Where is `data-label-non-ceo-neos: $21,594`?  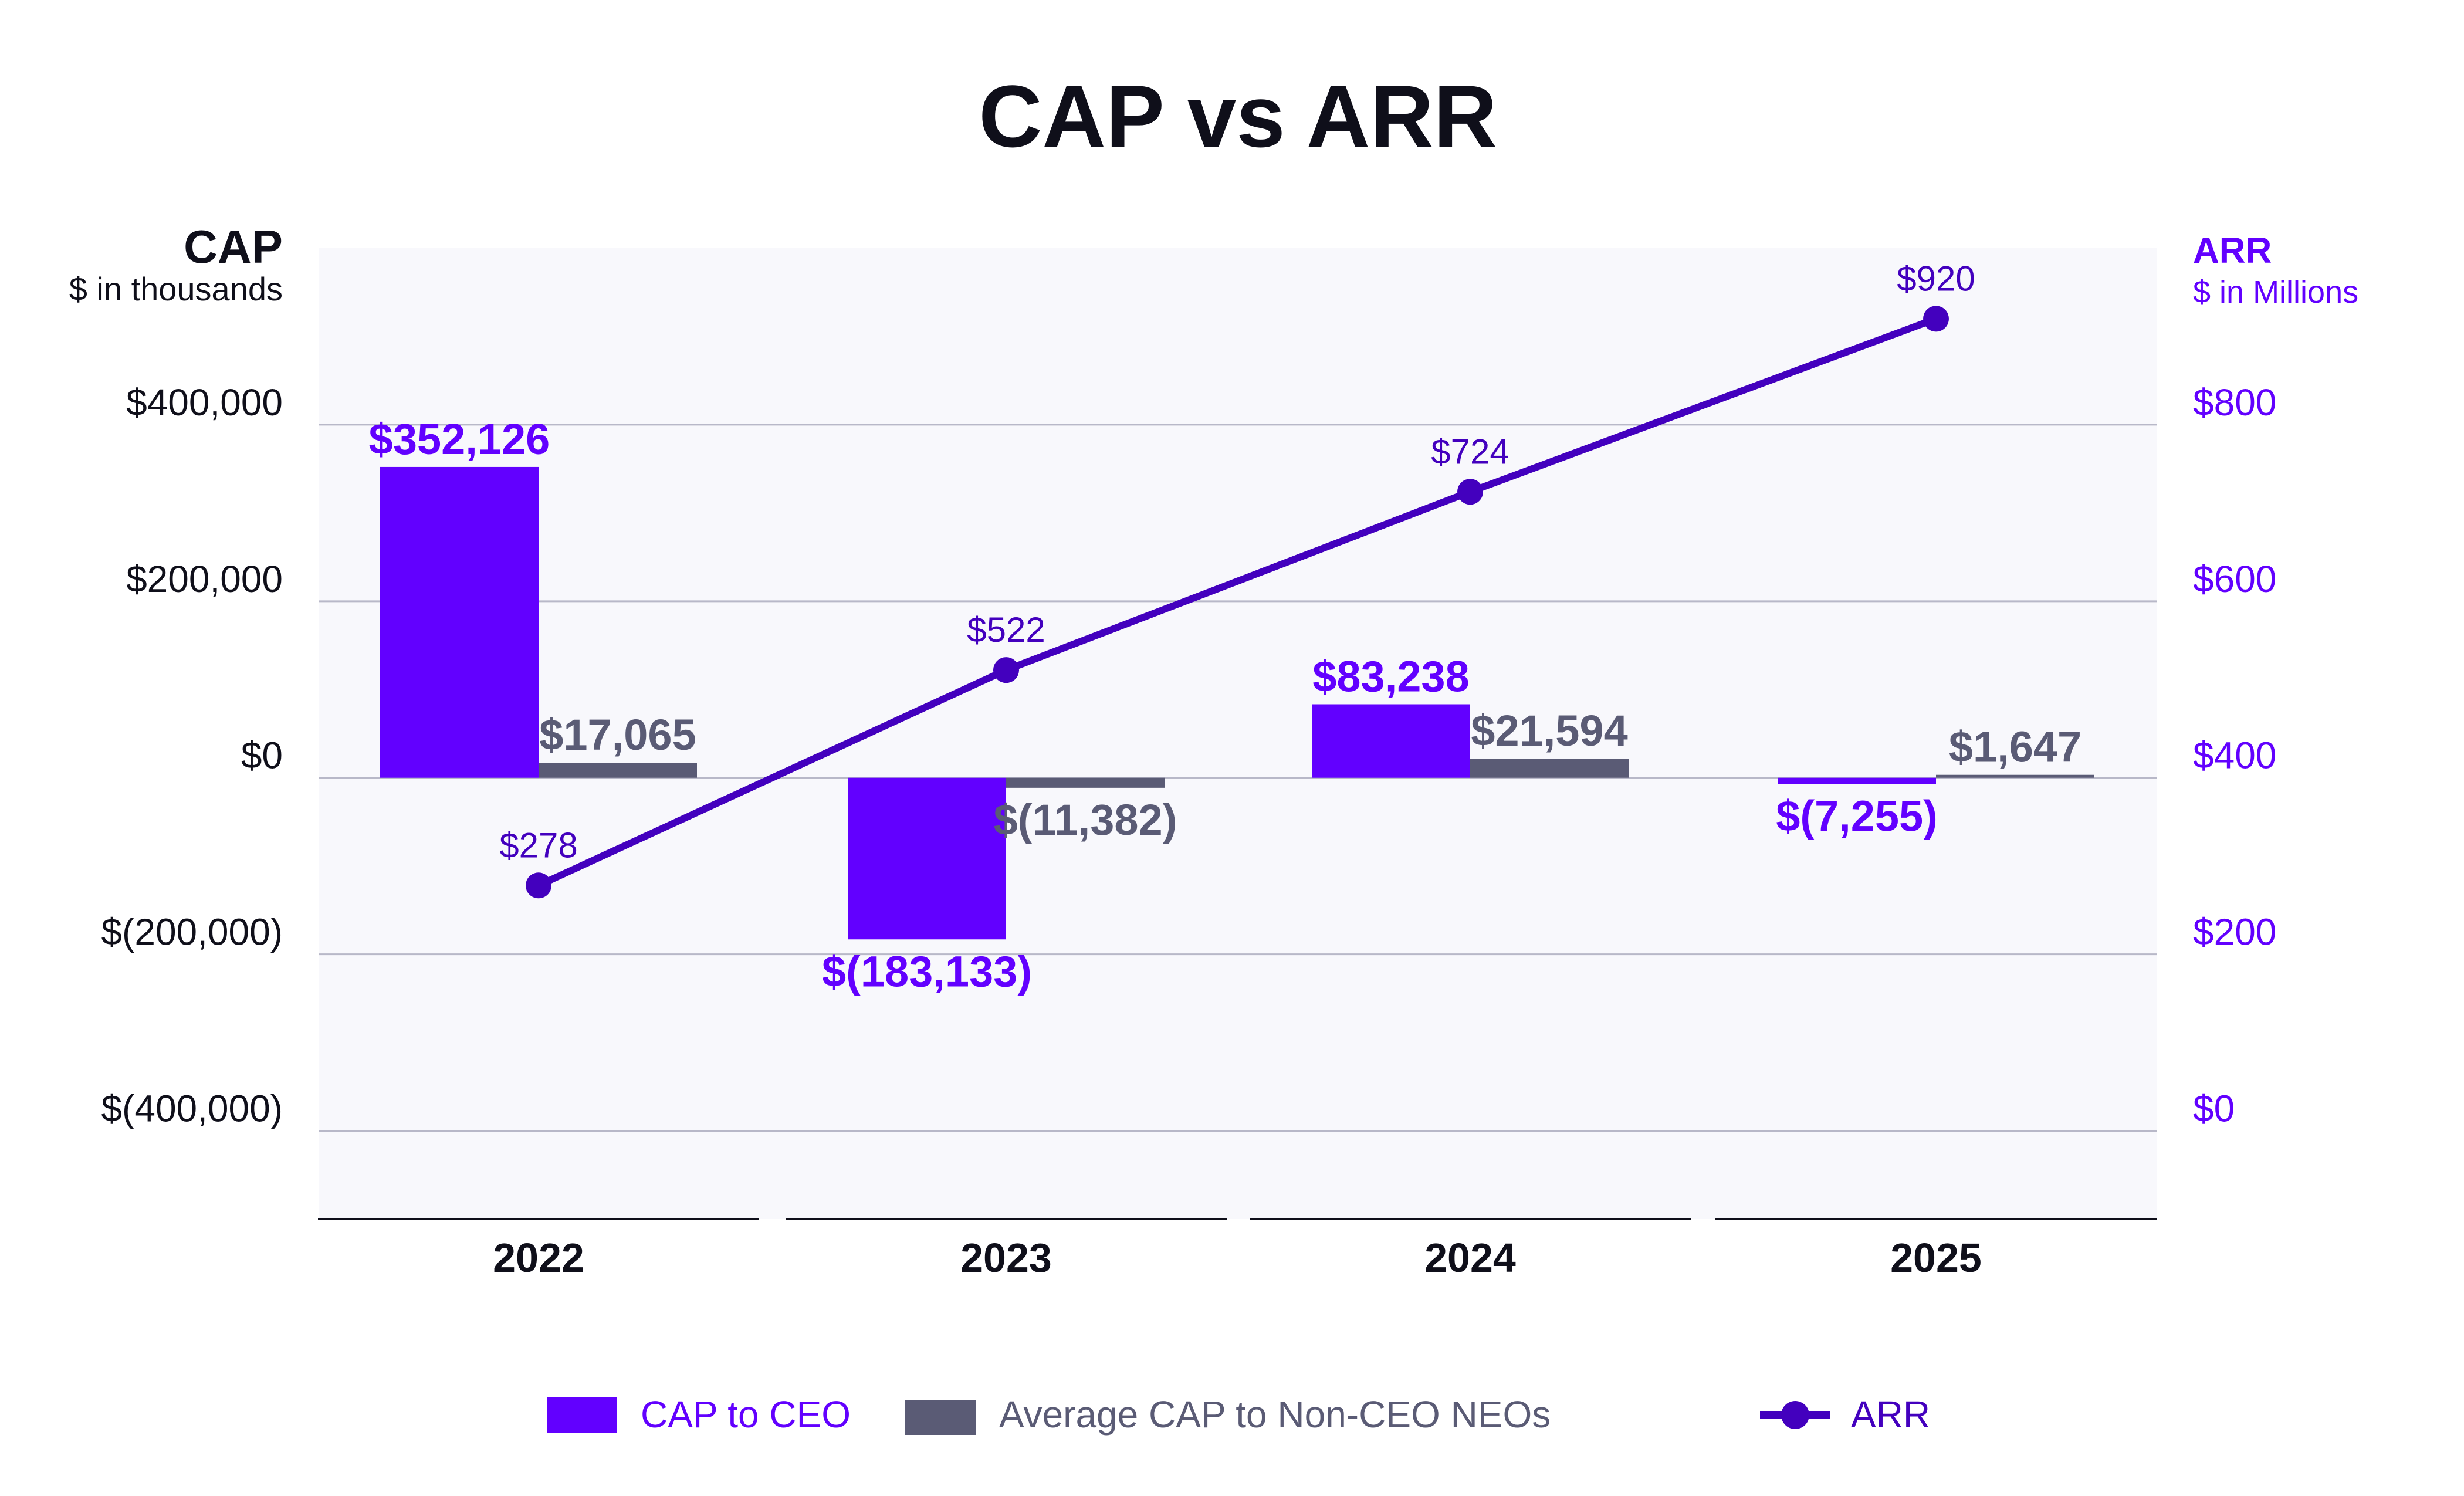
data-label-non-ceo-neos: $21,594 is located at coordinates (1549, 730).